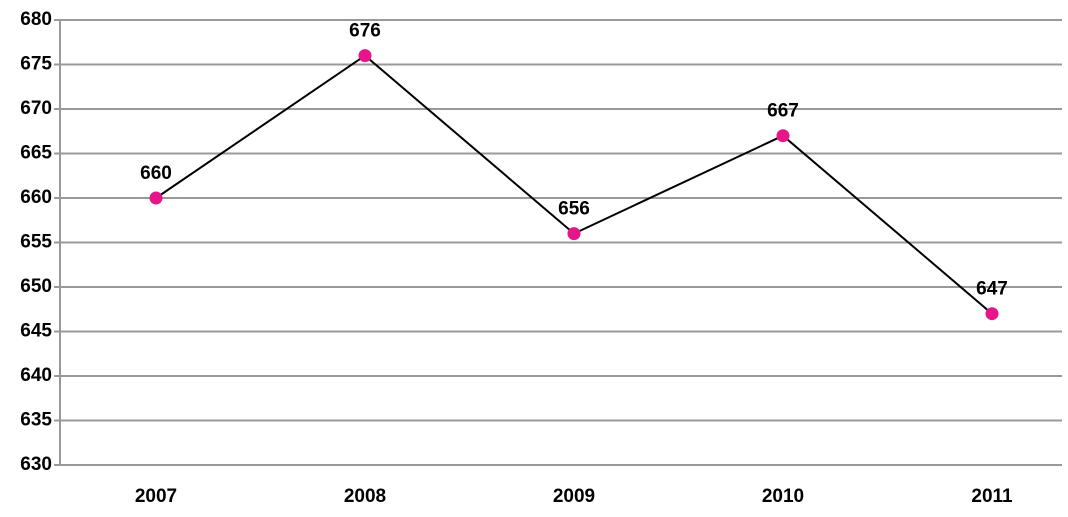 The height and width of the screenshot is (517, 1068). Describe the element at coordinates (36, 331) in the screenshot. I see `y-tick-label: 645` at that location.